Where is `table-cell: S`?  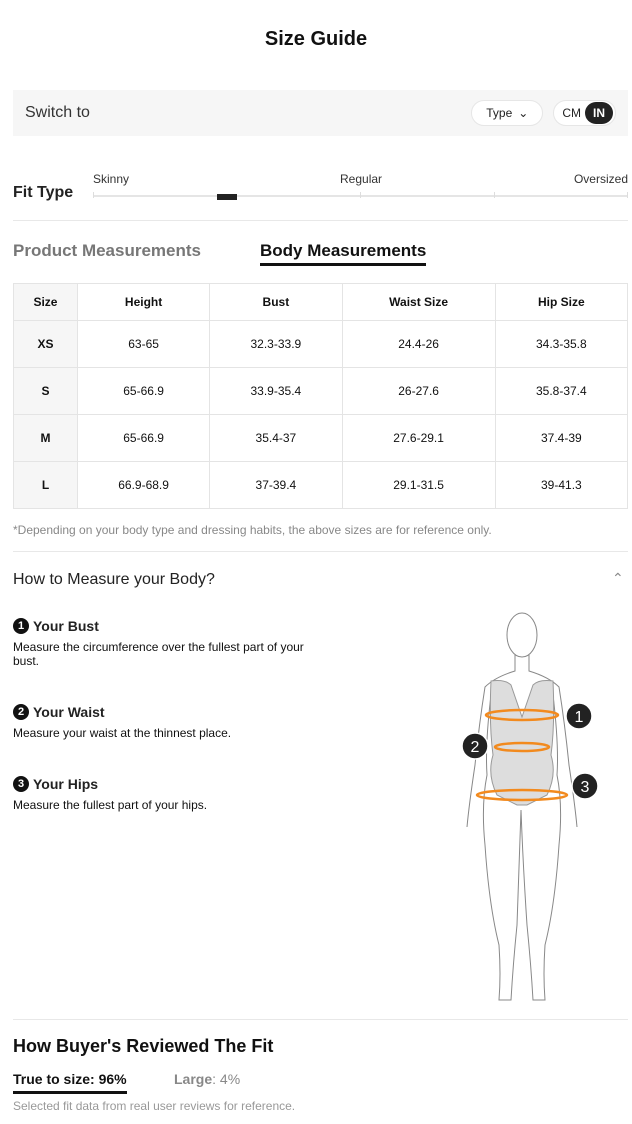
table-cell: S is located at coordinates (45, 391).